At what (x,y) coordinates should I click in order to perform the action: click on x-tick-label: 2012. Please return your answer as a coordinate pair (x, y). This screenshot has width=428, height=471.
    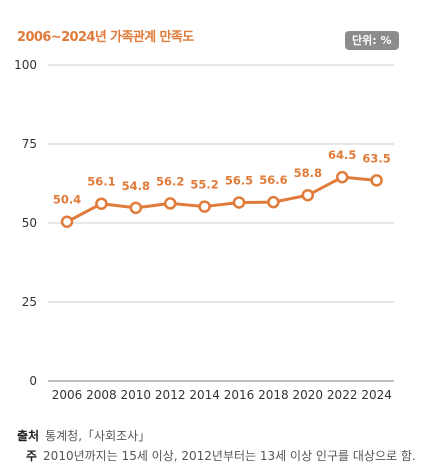
    Looking at the image, I should click on (170, 395).